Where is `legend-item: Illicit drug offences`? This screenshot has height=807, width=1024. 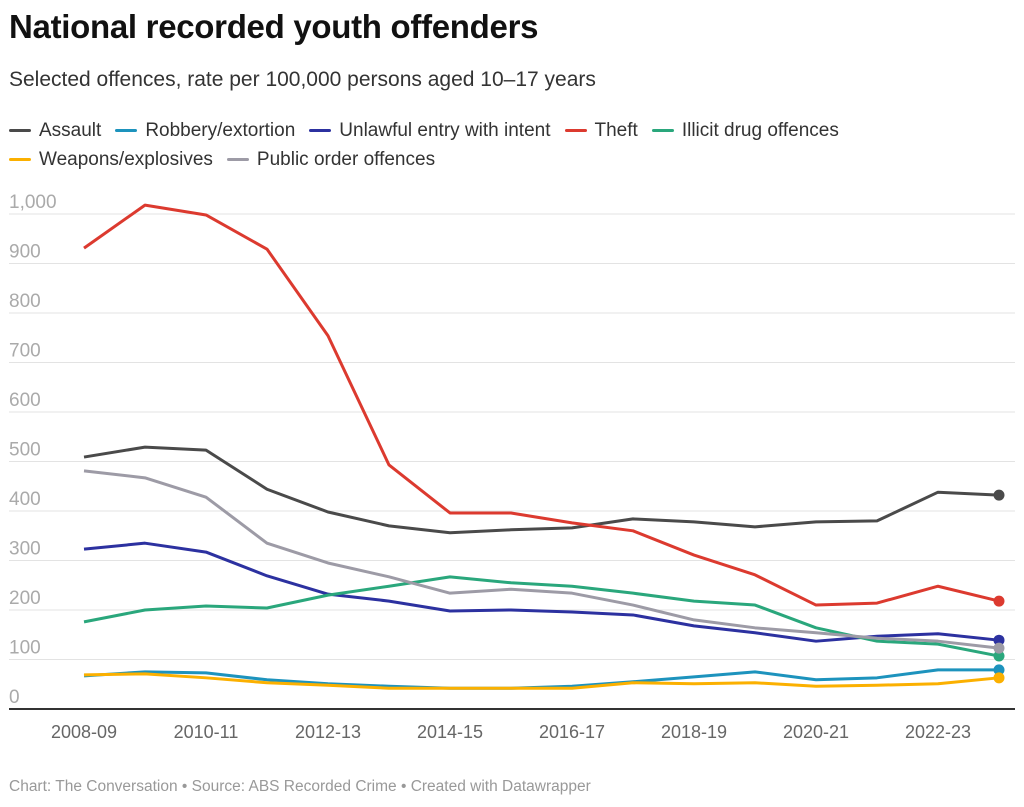 legend-item: Illicit drug offences is located at coordinates (745, 130).